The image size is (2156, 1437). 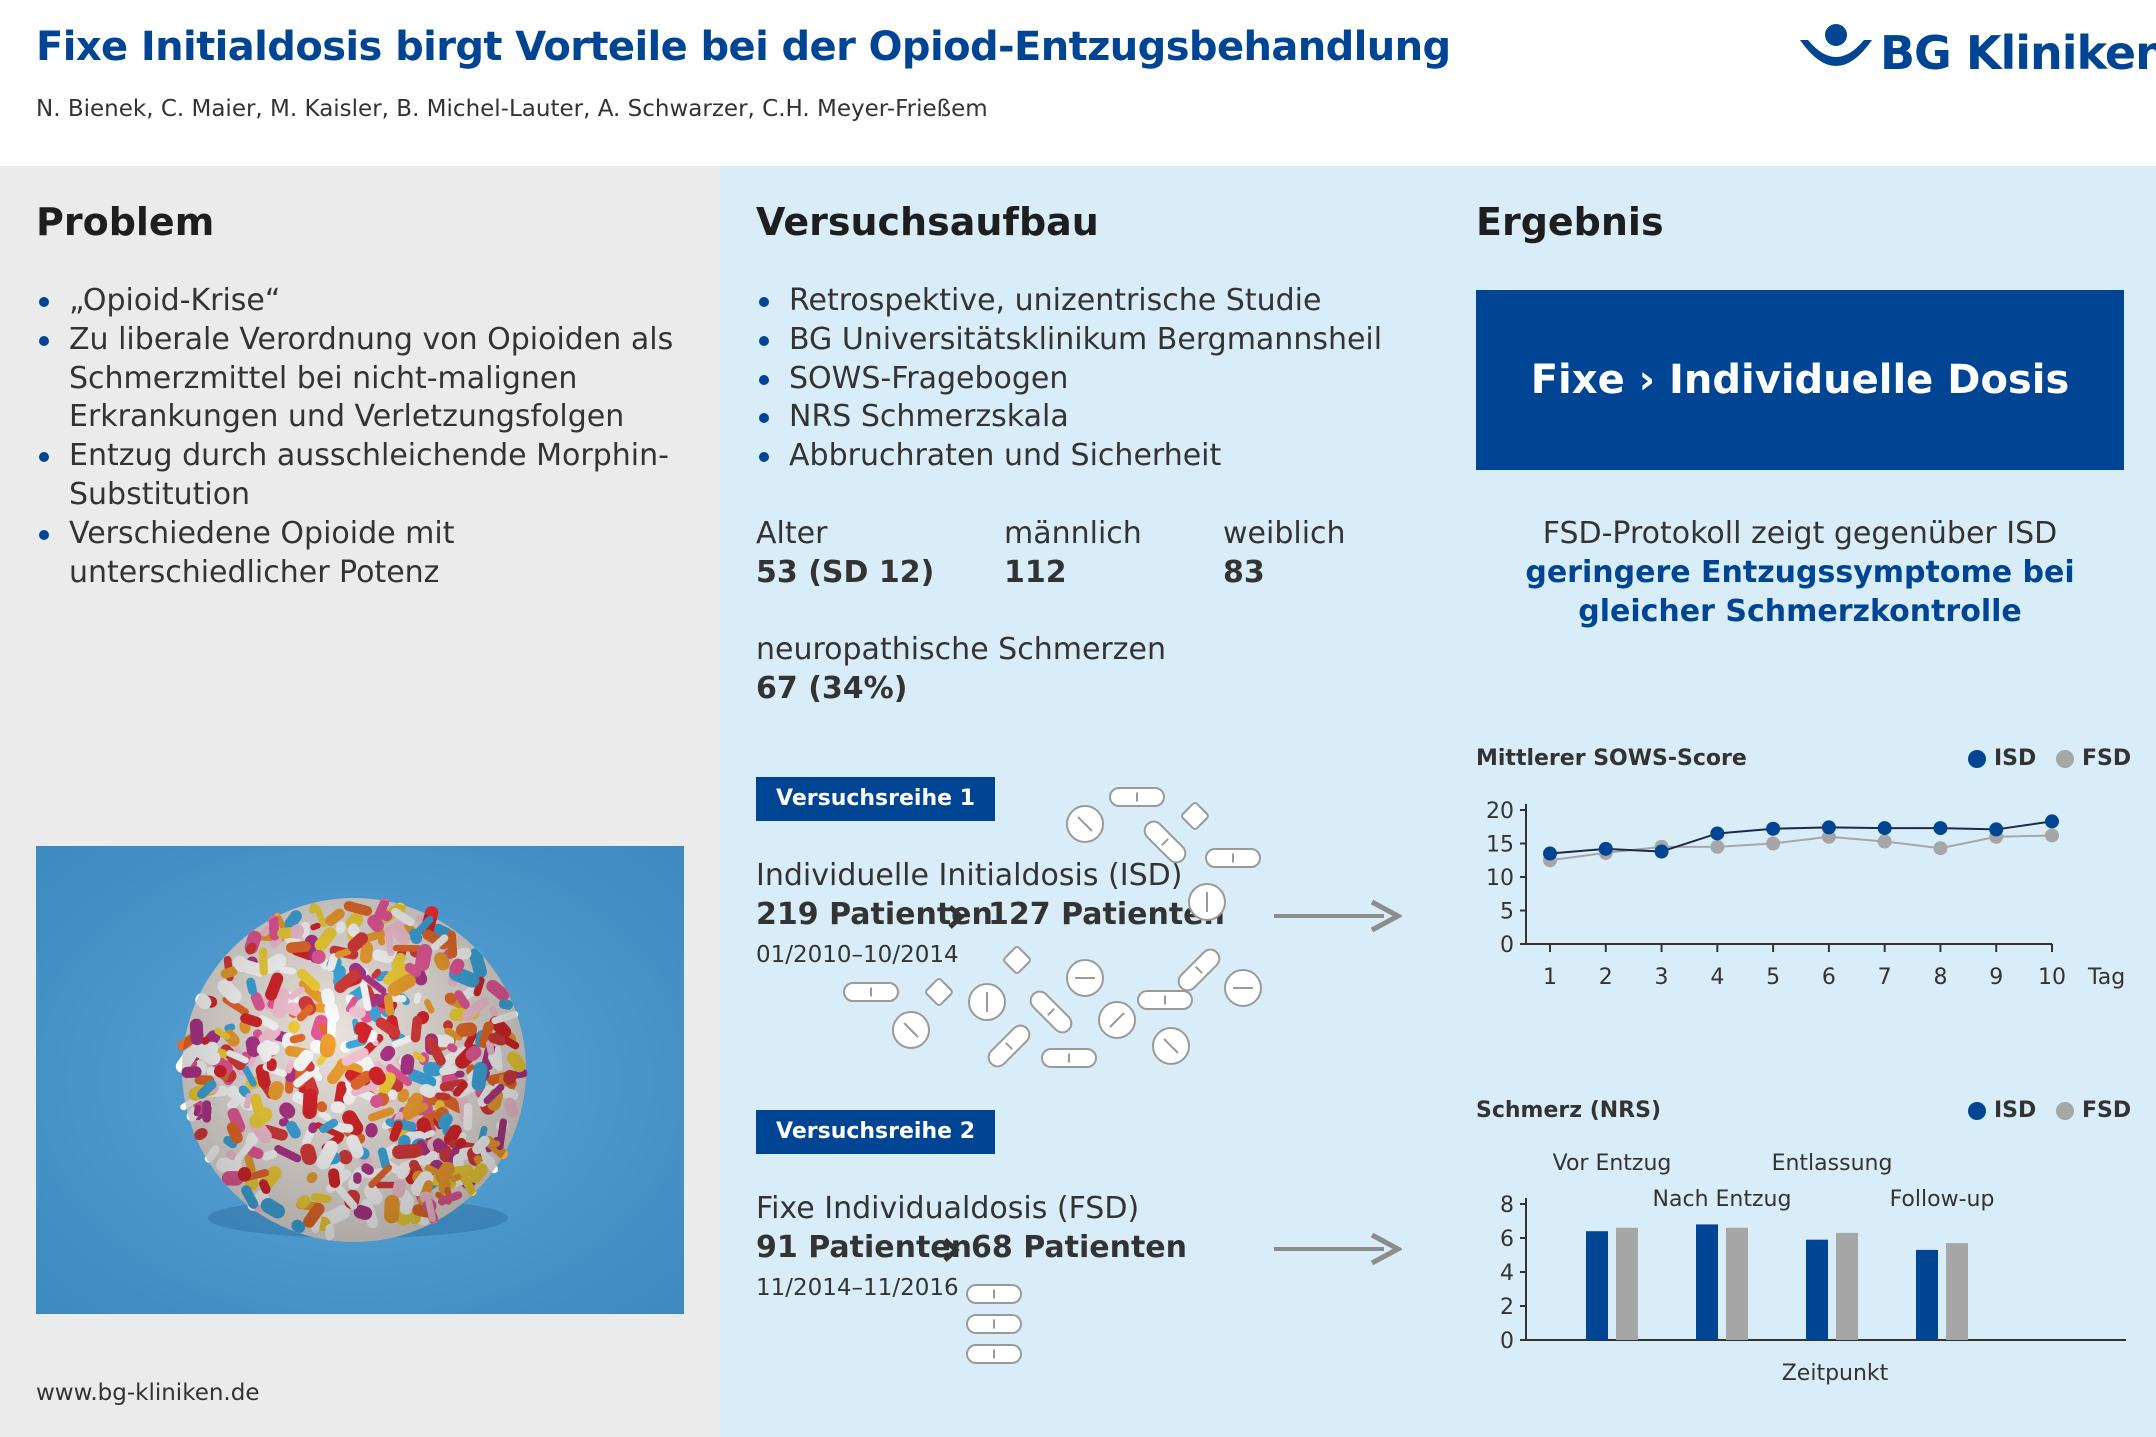 What do you see at coordinates (857, 1288) in the screenshot?
I see `series2-period: 11/2014–11/2016` at bounding box center [857, 1288].